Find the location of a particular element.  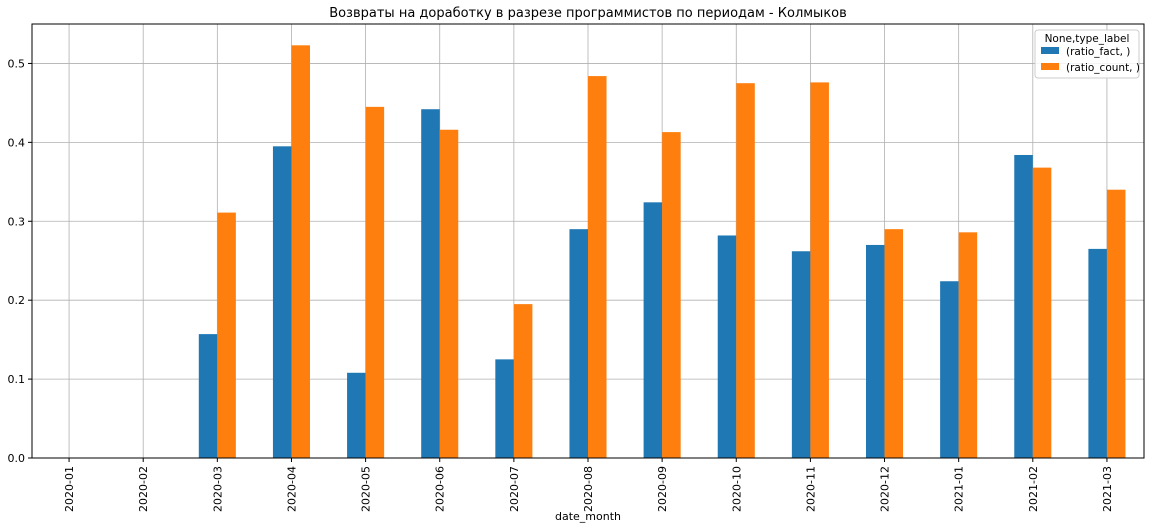

legend-title: None,type_label is located at coordinates (1087, 39).